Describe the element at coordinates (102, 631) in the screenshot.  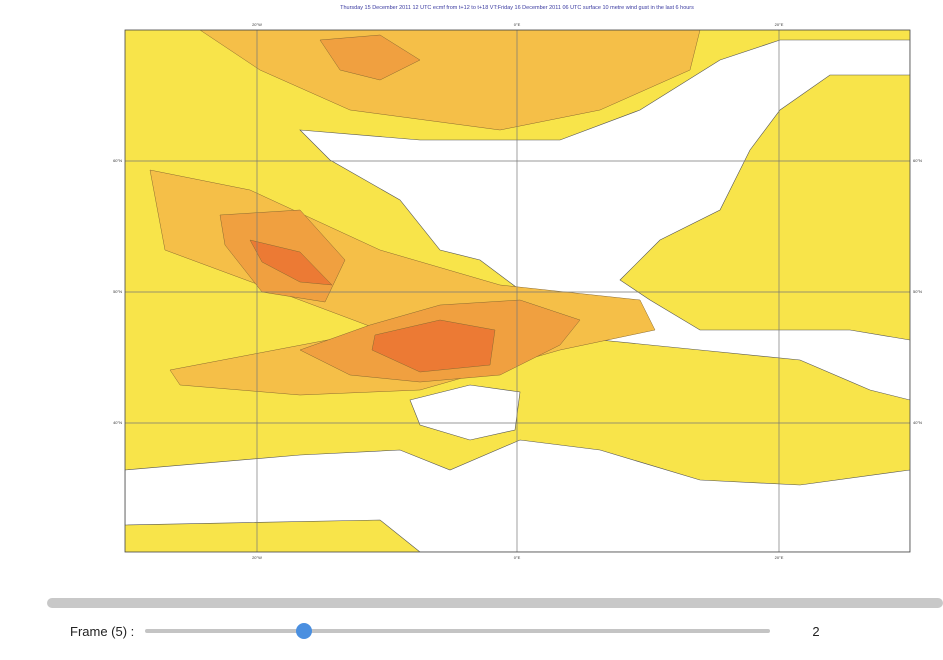
I see `frame-label: Frame (5) :` at that location.